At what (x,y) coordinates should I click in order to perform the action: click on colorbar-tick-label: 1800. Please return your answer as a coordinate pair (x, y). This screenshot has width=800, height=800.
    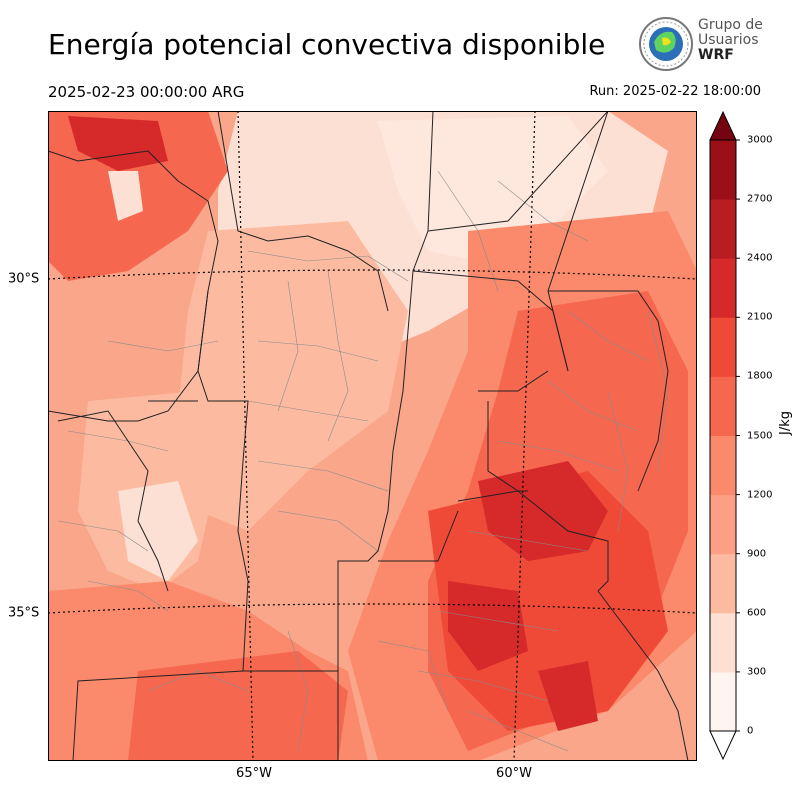
    Looking at the image, I should click on (760, 376).